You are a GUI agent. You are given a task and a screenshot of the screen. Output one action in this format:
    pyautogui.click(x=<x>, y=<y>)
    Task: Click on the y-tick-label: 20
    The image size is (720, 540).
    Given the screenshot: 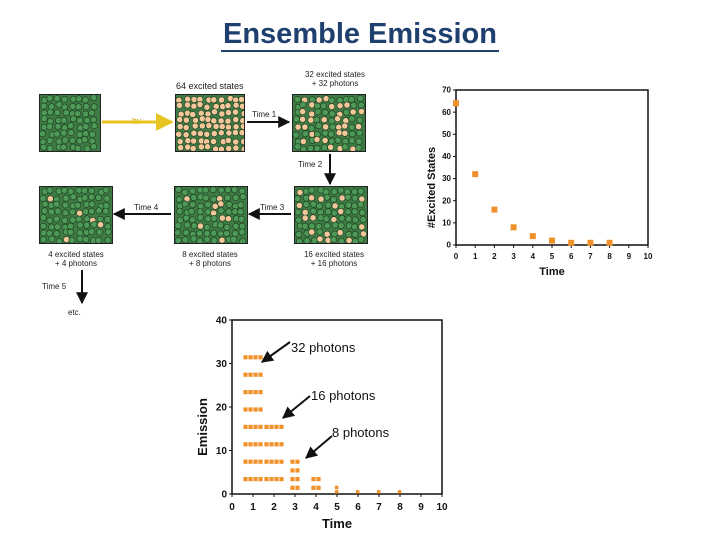 What is the action you would take?
    pyautogui.click(x=446, y=200)
    